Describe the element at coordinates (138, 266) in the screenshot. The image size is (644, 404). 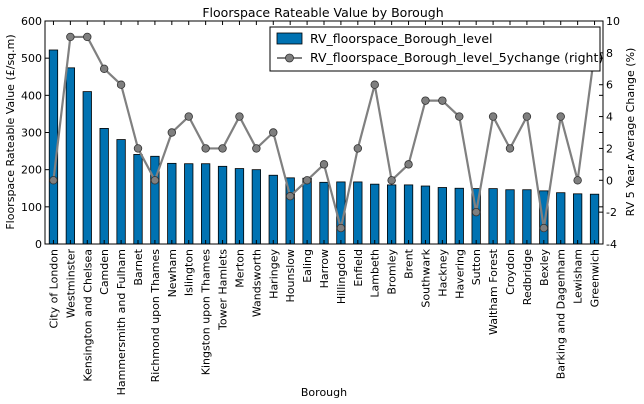
I see `x-tick-label: Barnet` at that location.